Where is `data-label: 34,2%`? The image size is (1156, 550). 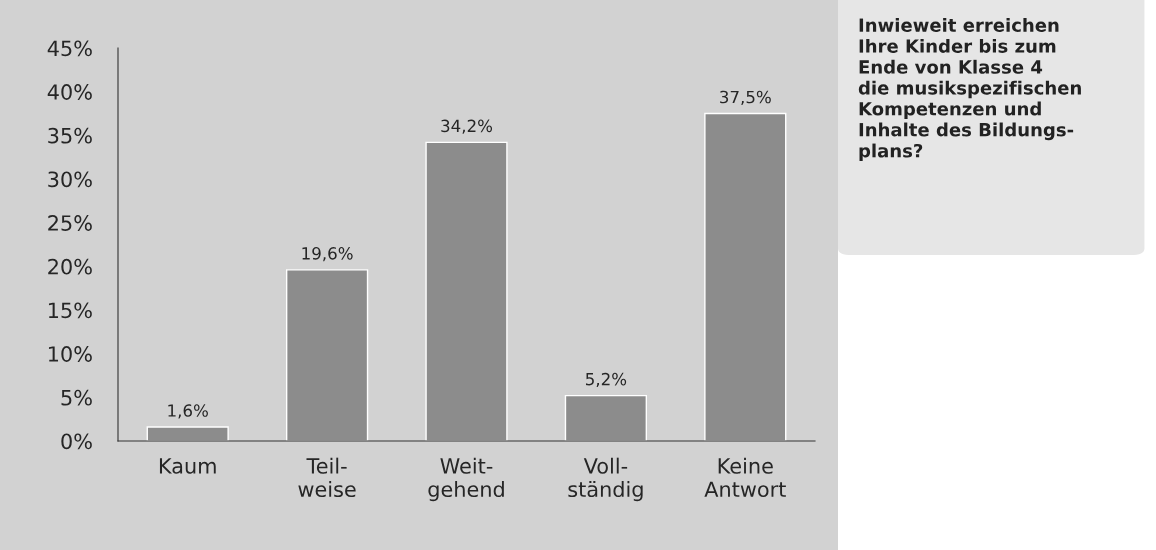
data-label: 34,2% is located at coordinates (467, 126).